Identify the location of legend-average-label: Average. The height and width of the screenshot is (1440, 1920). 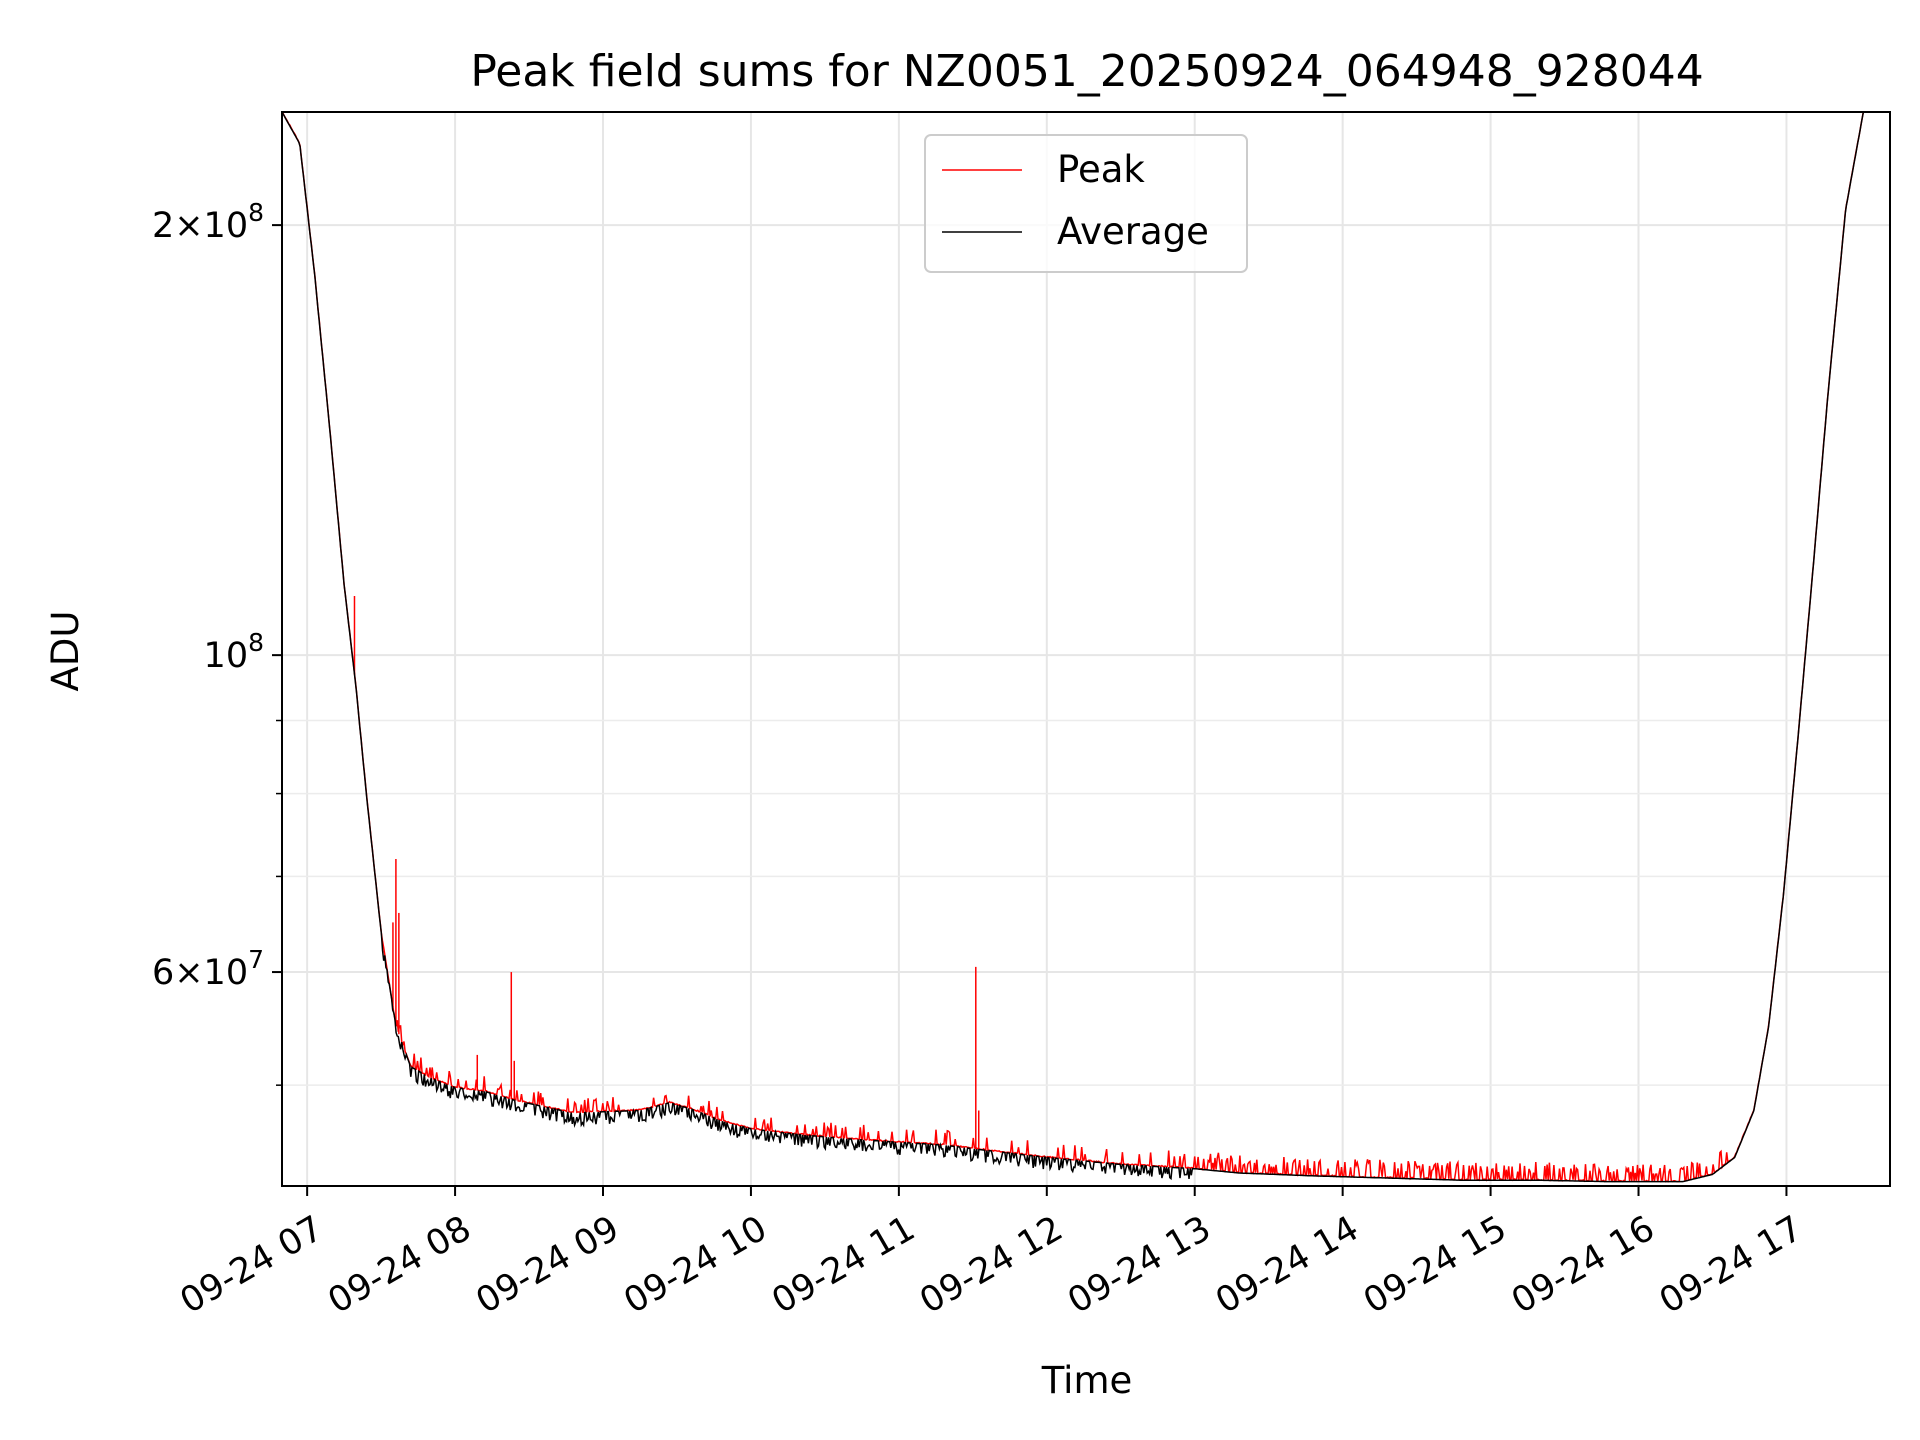
(1133, 231).